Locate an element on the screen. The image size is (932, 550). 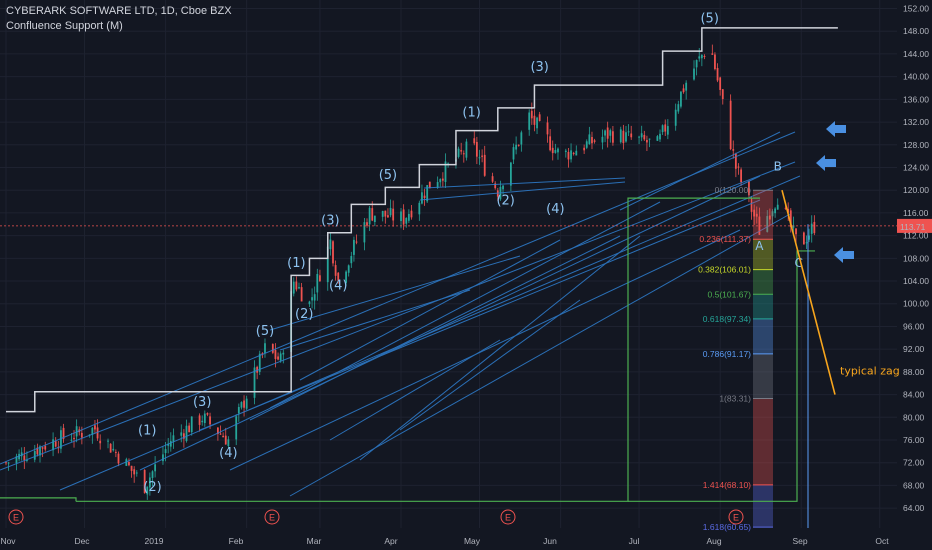
x-tick-label: May is located at coordinates (472, 541).